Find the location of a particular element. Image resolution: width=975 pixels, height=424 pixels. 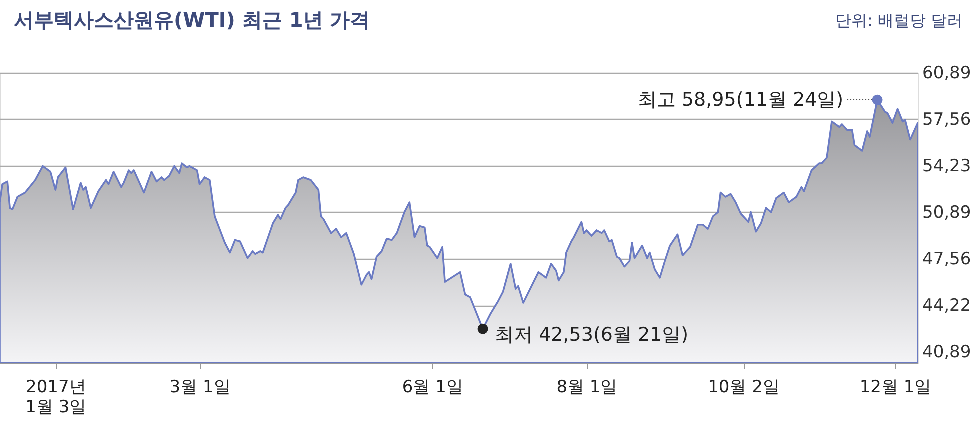

x-tick-label: 12월 1일 is located at coordinates (896, 388).